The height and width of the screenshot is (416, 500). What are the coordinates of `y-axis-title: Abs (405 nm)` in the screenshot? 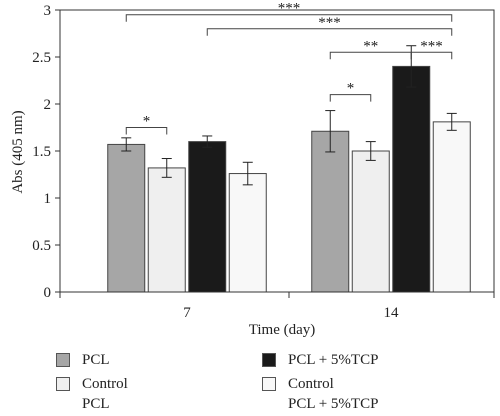 It's located at (18, 151).